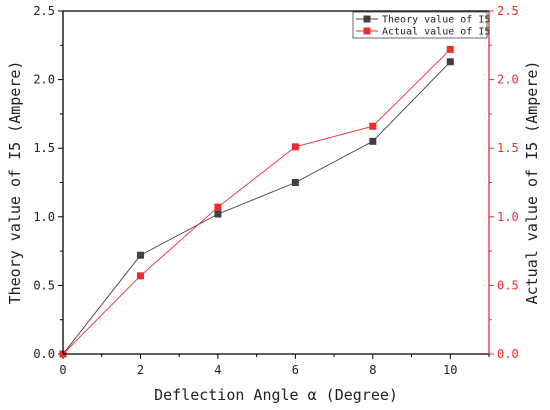 This screenshot has height=410, width=550. What do you see at coordinates (140, 370) in the screenshot?
I see `x-tick-label: 2` at bounding box center [140, 370].